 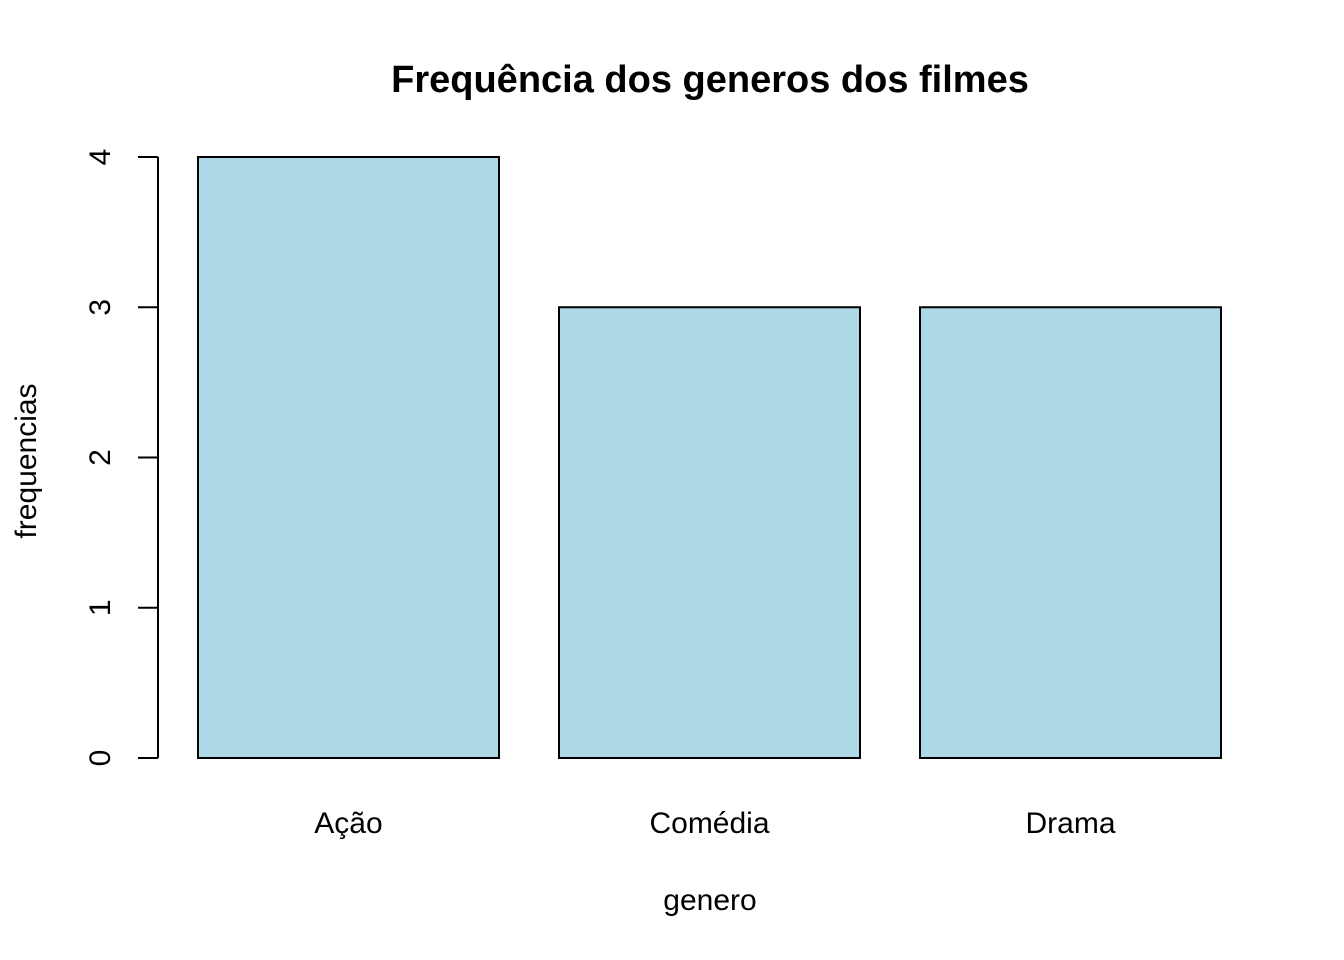 What do you see at coordinates (1070, 823) in the screenshot?
I see `x-tick-label-drama: Drama` at bounding box center [1070, 823].